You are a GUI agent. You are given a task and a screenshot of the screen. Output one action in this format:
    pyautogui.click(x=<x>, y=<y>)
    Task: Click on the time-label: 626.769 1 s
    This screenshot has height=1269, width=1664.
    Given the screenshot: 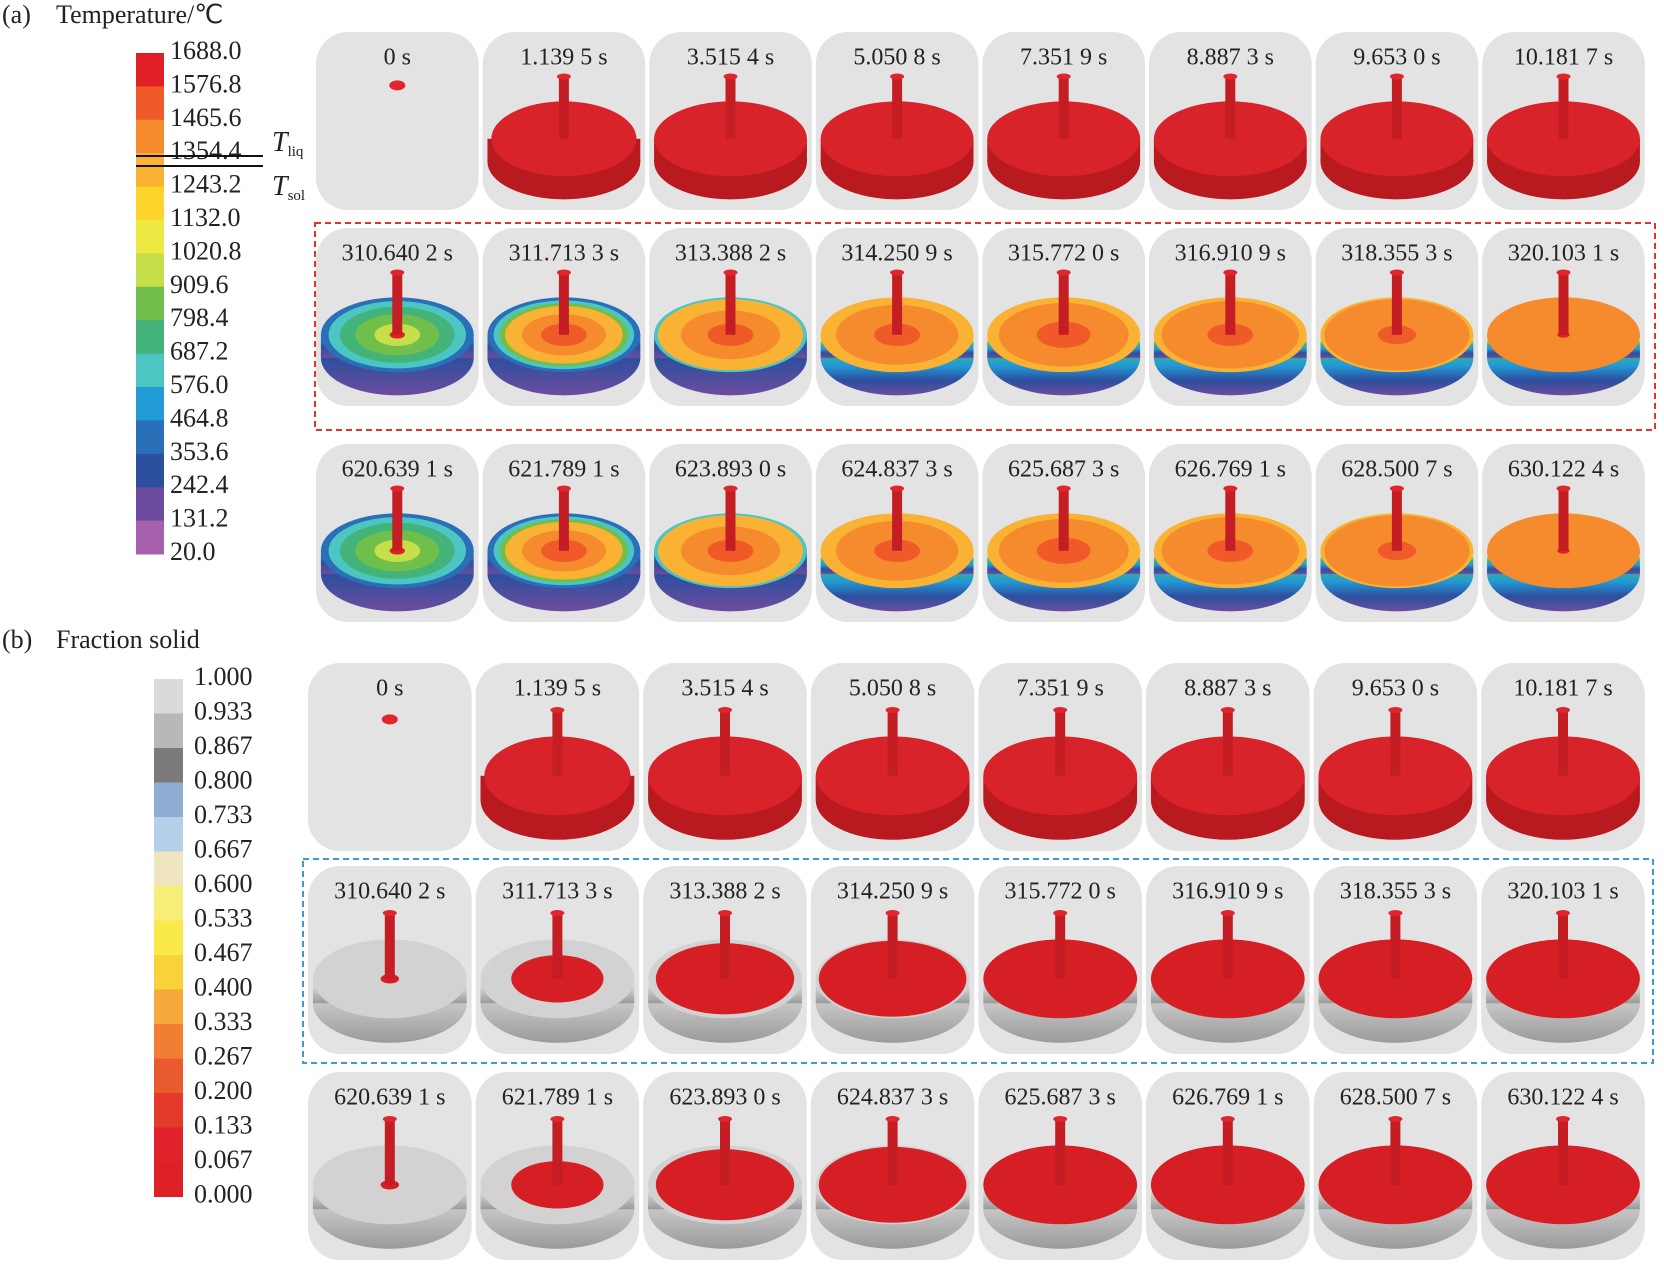 What is the action you would take?
    pyautogui.click(x=1230, y=470)
    